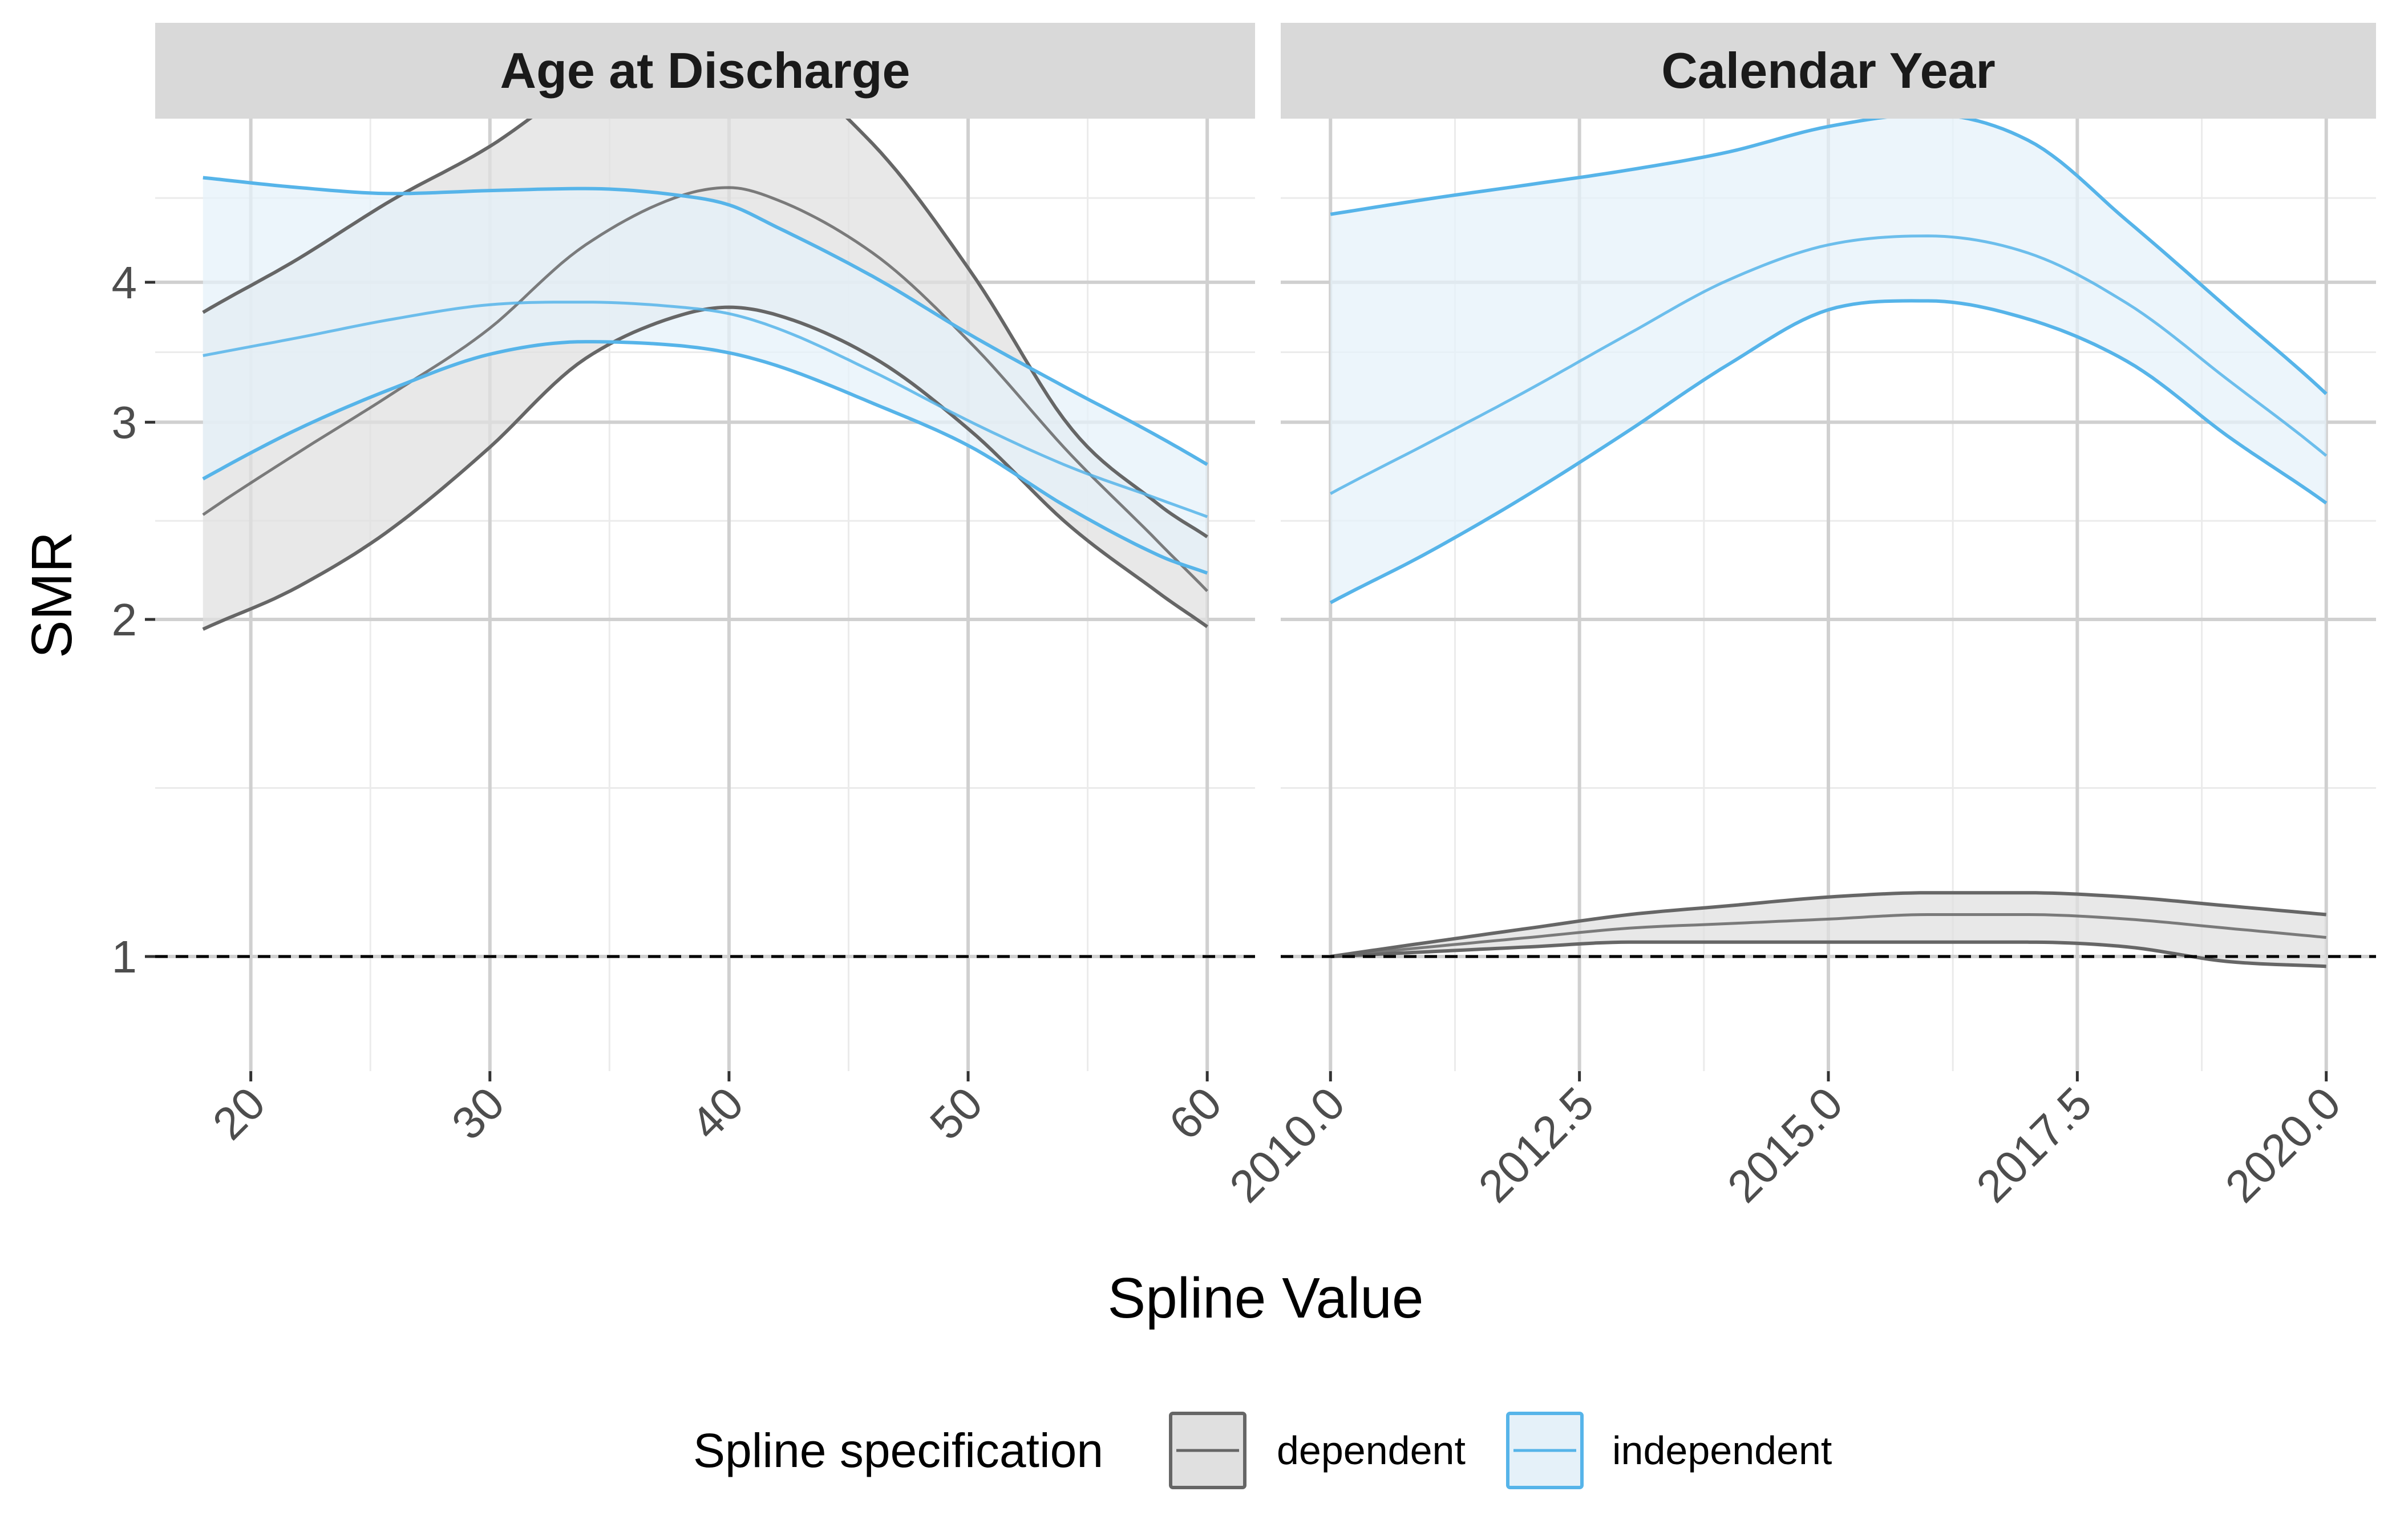 The image size is (2396, 1540). What do you see at coordinates (124, 620) in the screenshot?
I see `y-tick-label: 2` at bounding box center [124, 620].